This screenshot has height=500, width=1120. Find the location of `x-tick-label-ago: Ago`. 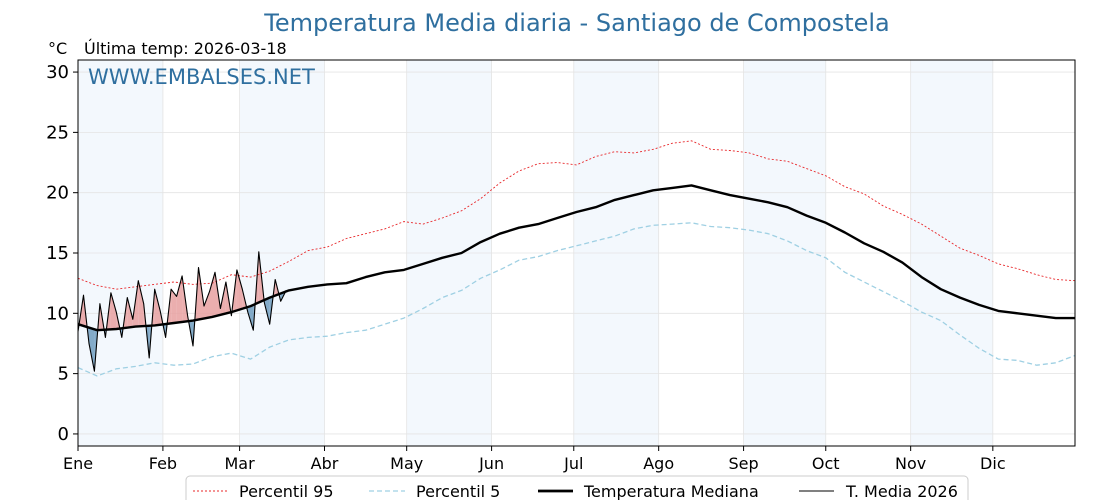

x-tick-label-ago: Ago is located at coordinates (658, 463).